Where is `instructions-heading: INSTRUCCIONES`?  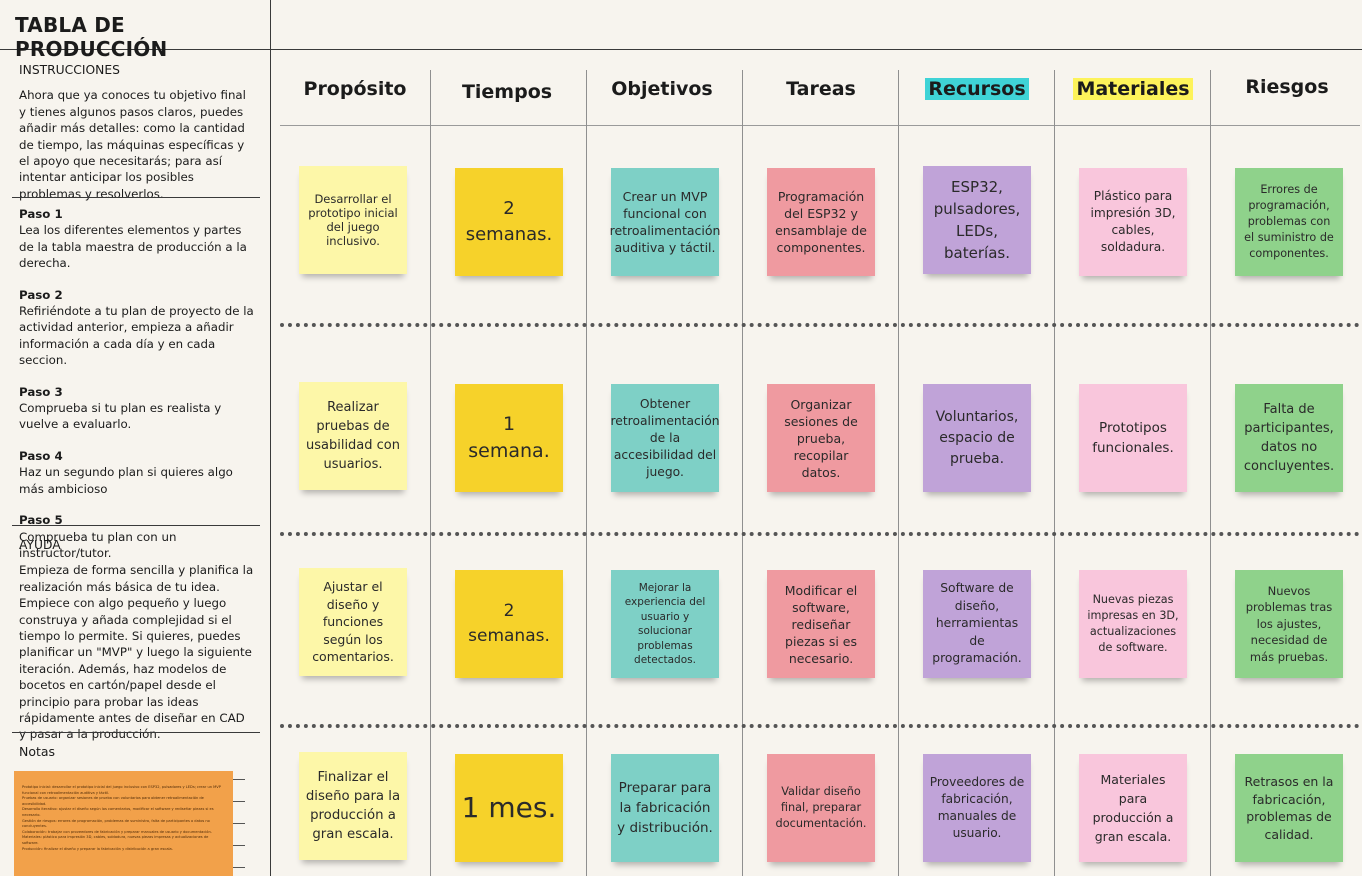
instructions-heading: INSTRUCCIONES is located at coordinates (69, 70).